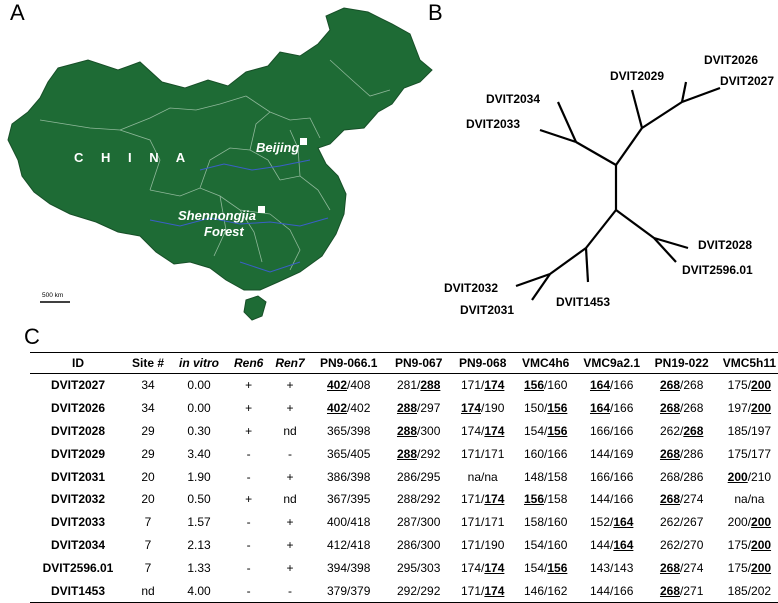 This screenshot has width=778, height=603. I want to click on row-id-cell: DVIT2026, so click(78, 408).